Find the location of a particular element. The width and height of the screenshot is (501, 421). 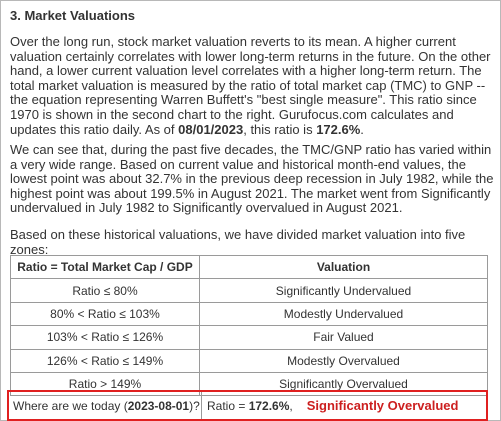

table-row: 126% < Ratio ≤ 149% Modestly Overvalued is located at coordinates (249, 360).